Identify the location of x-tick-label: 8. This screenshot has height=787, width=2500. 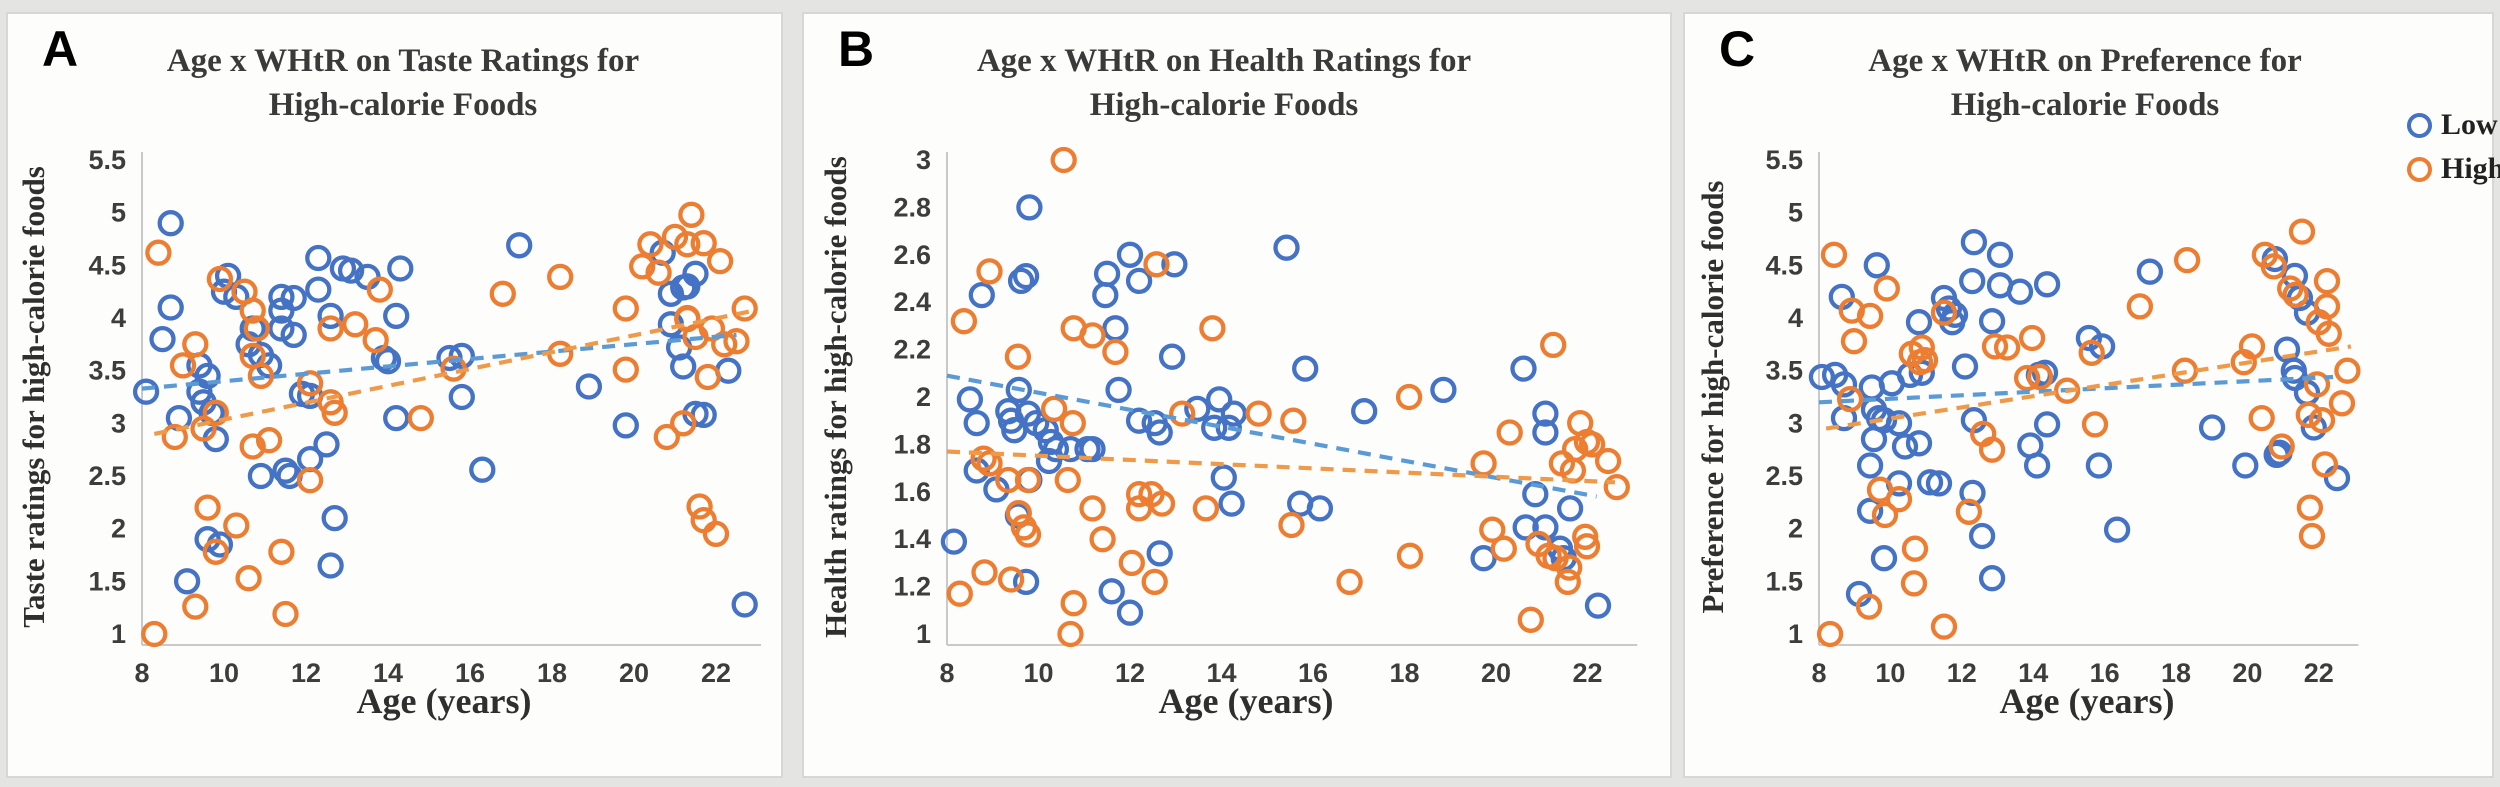
(1818, 673).